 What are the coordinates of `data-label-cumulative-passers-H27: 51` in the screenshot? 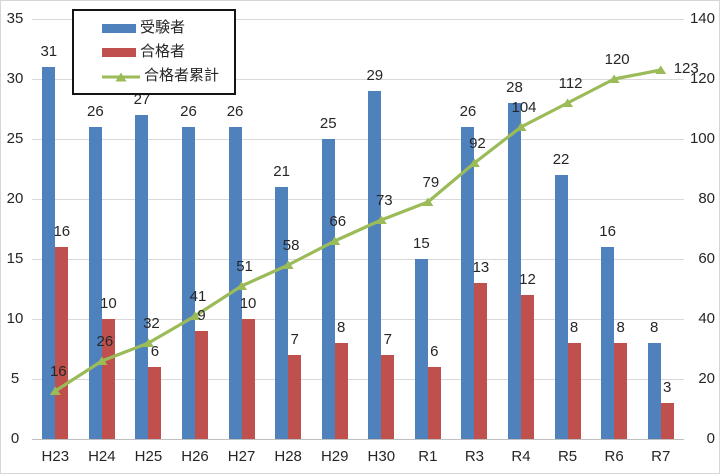 It's located at (244, 266).